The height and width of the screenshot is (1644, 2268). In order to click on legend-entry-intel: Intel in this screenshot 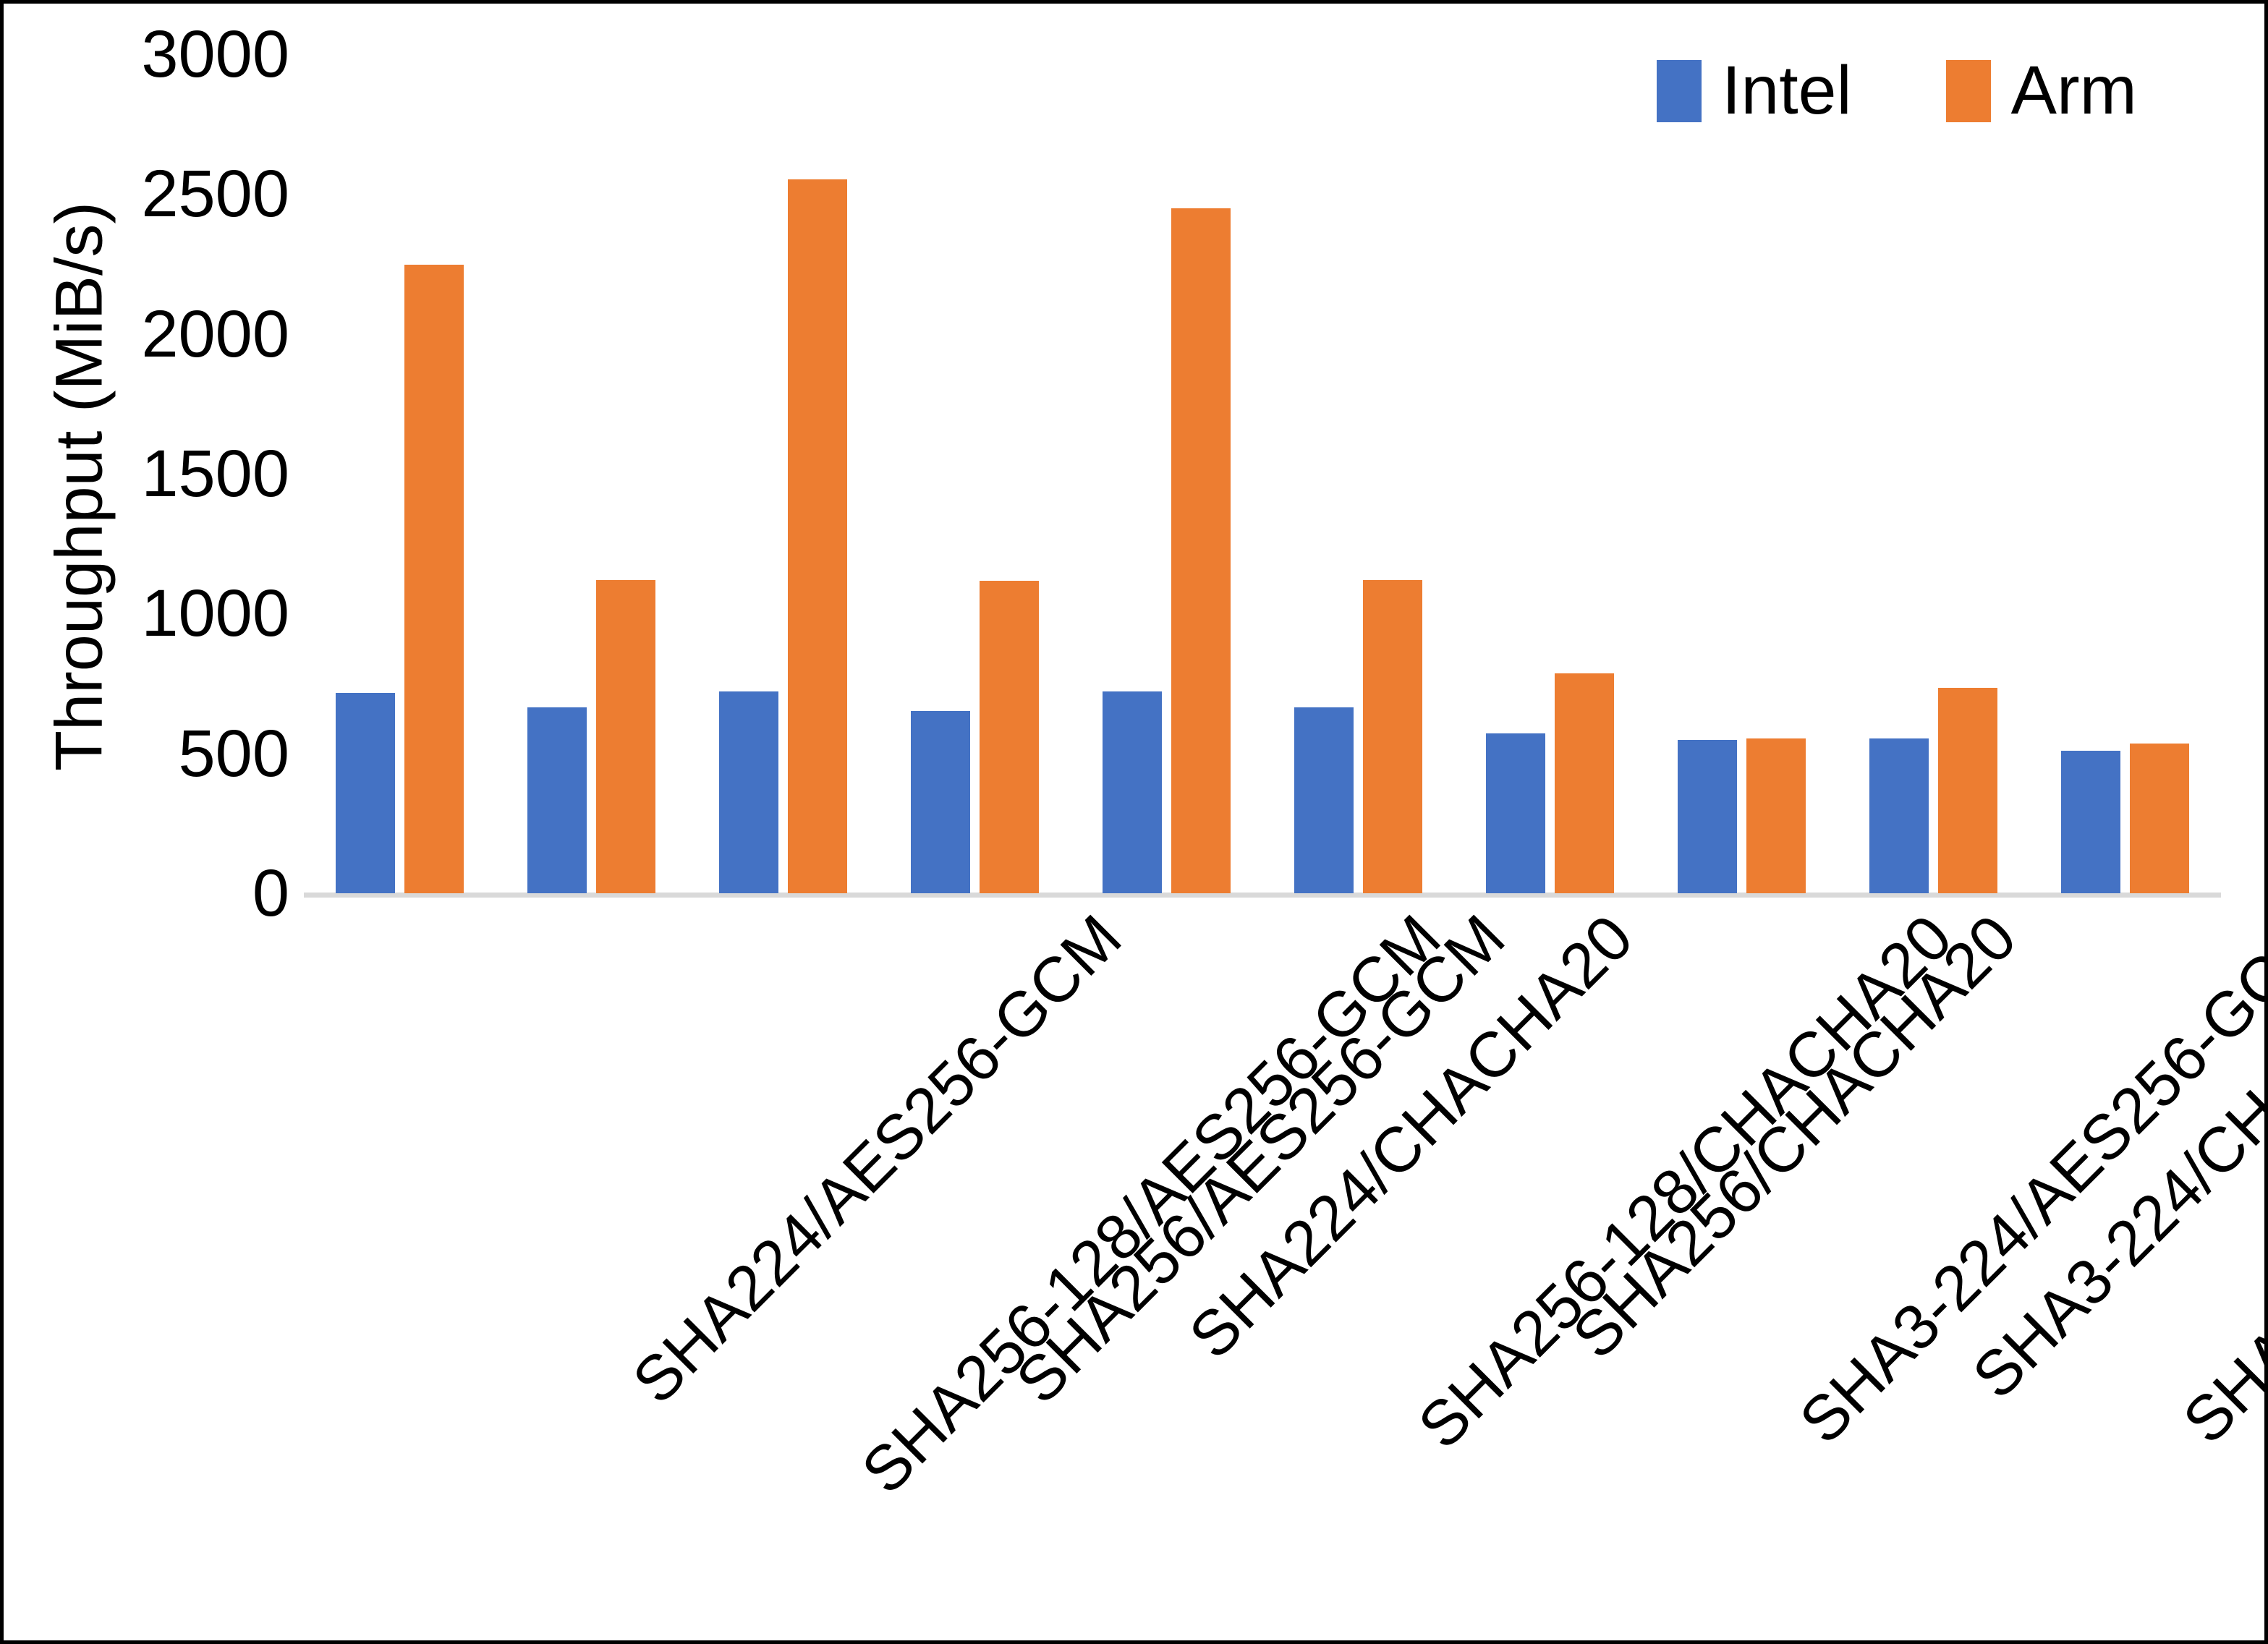, I will do `click(1755, 90)`.